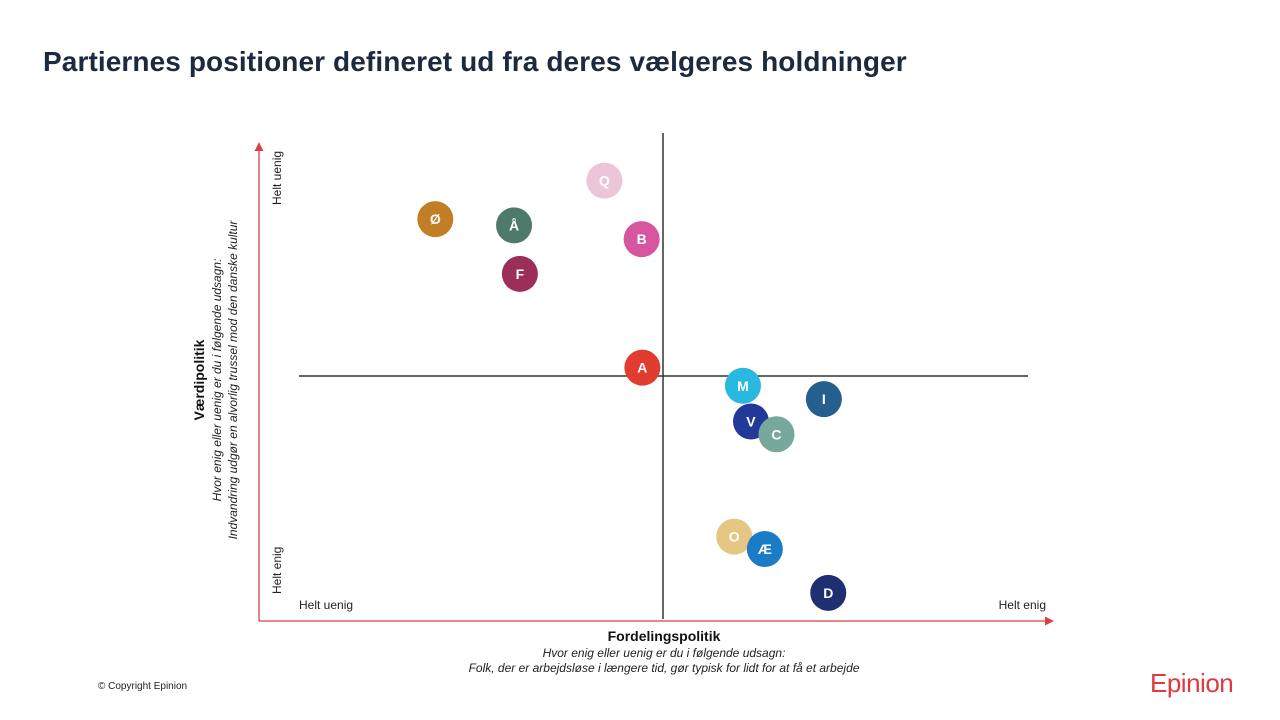 Image resolution: width=1280 pixels, height=720 pixels. I want to click on party-point-label: I, so click(824, 399).